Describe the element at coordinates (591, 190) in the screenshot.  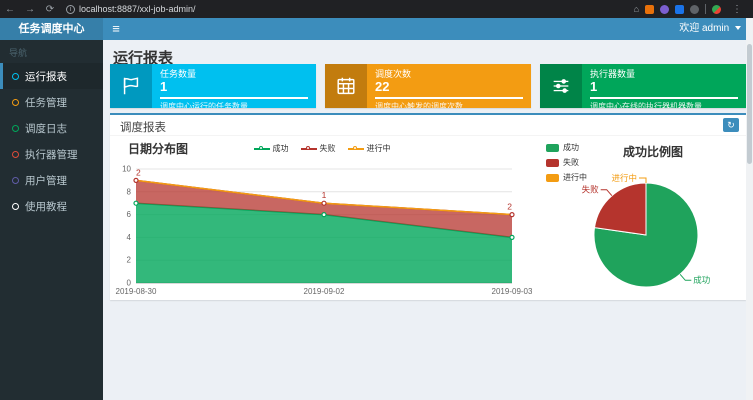
I see `svg-text: 失败` at that location.